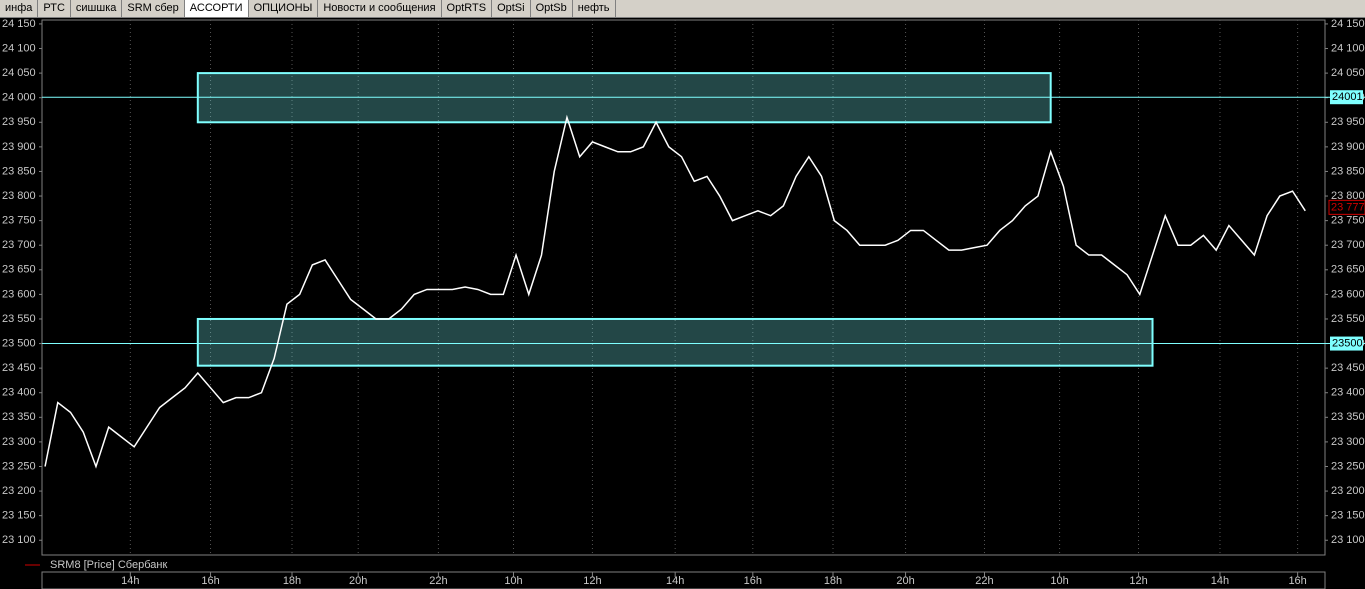 The image size is (1365, 589). What do you see at coordinates (380, 8) in the screenshot?
I see `tab: Новости и сообщения` at bounding box center [380, 8].